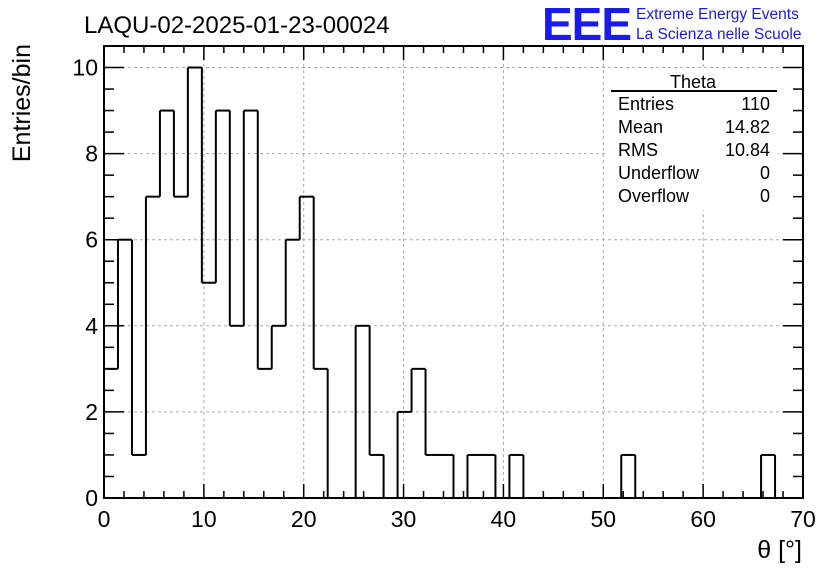  Describe the element at coordinates (204, 519) in the screenshot. I see `x-tick-label: 10` at that location.